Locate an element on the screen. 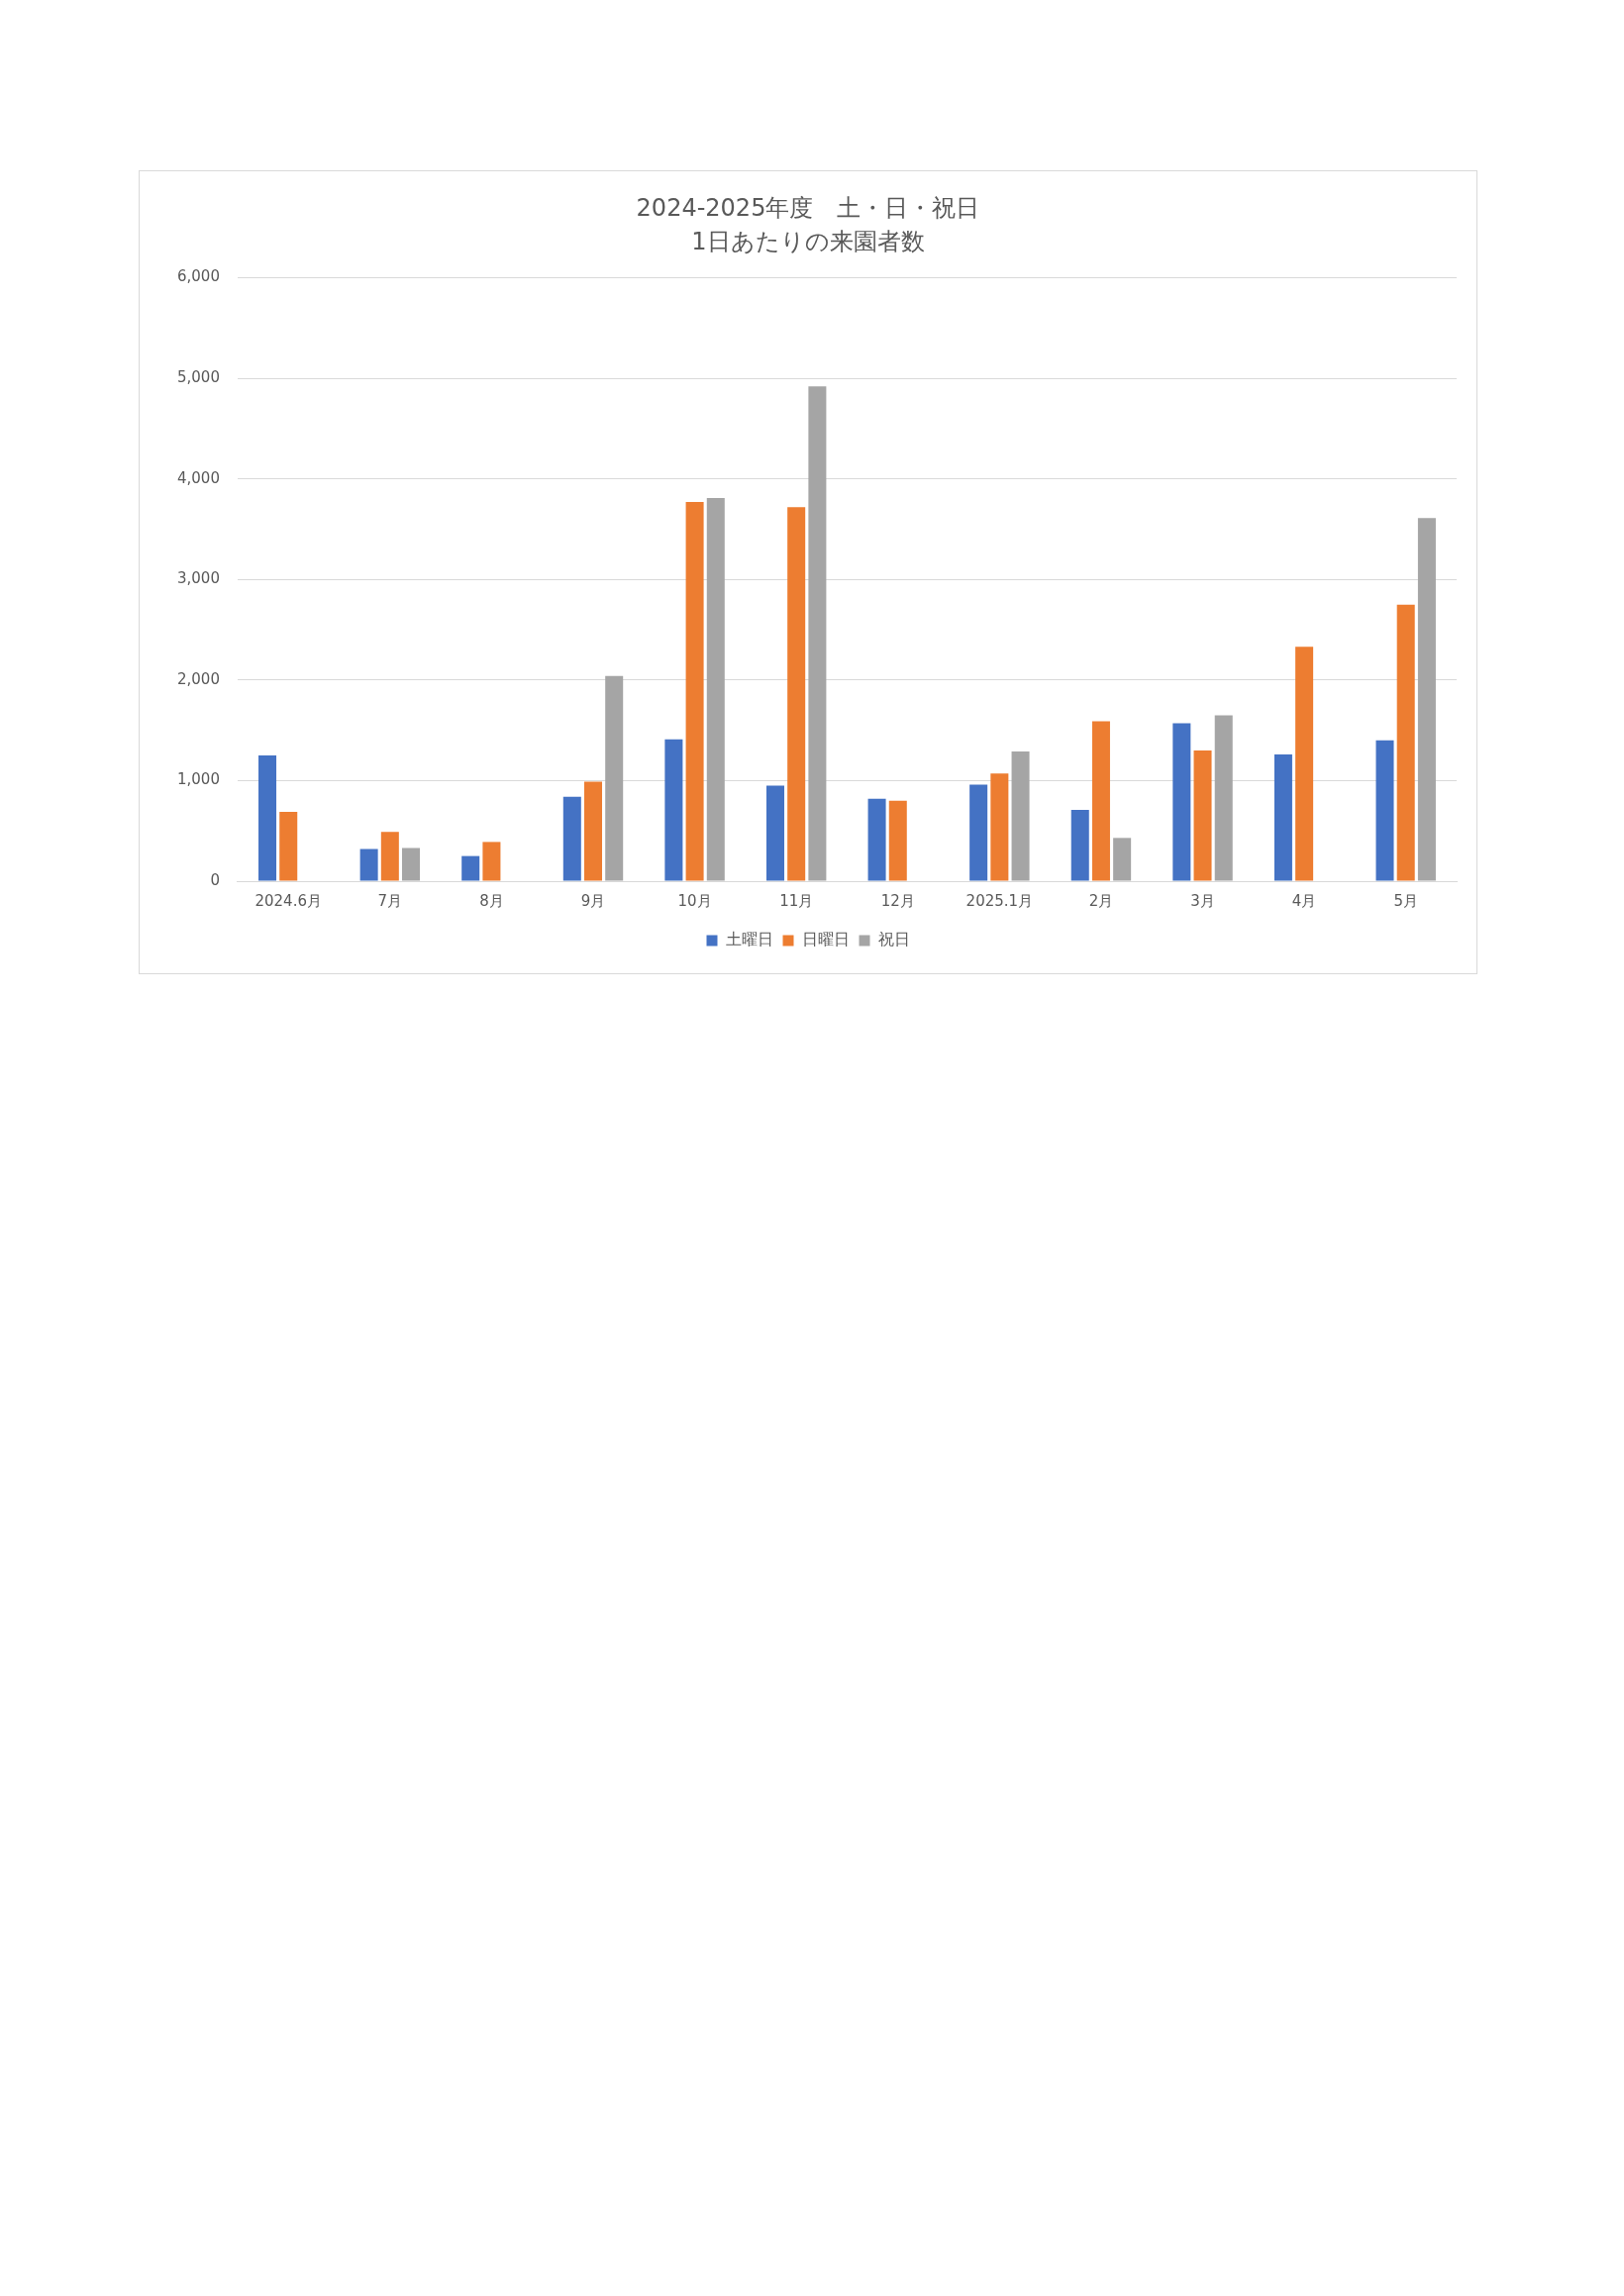  x-tick-label: 2024.6月 is located at coordinates (288, 901).